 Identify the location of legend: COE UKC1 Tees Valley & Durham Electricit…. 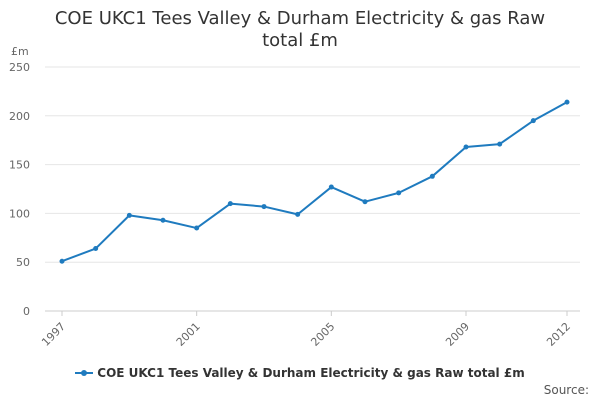
(300, 373).